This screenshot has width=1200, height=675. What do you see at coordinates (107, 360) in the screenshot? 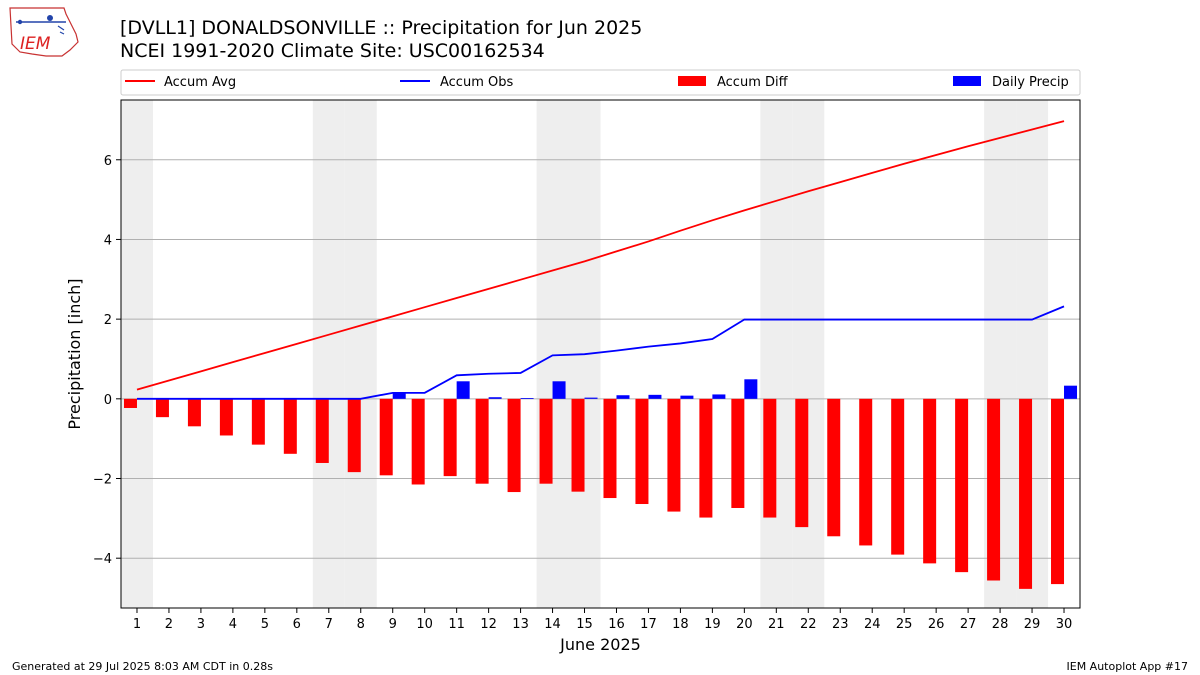
I see `y-axis-ticks: −4 −2 0 2 4 6` at bounding box center [107, 360].